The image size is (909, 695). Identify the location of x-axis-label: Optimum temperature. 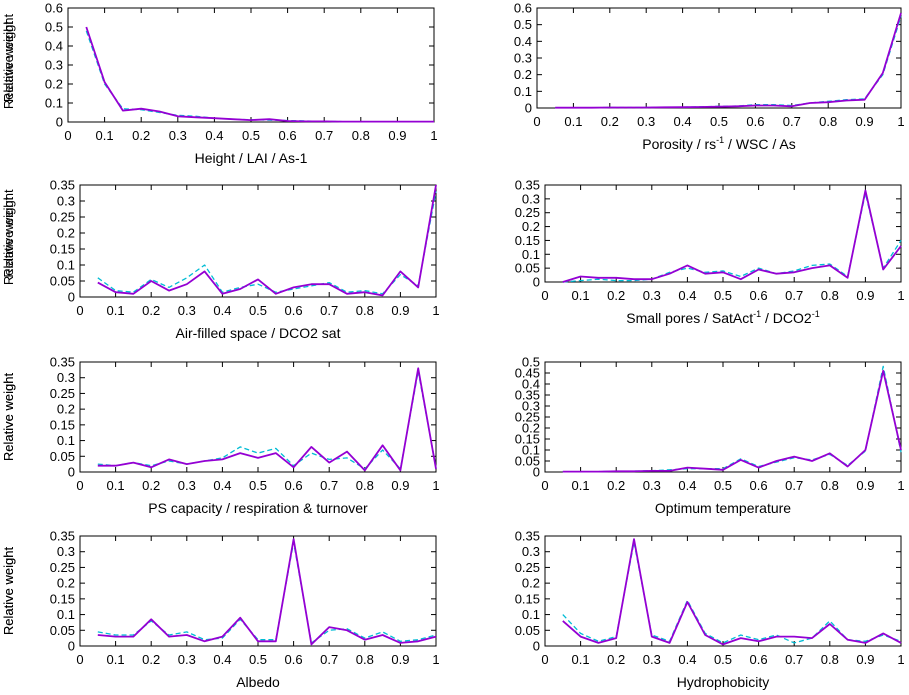
(723, 508).